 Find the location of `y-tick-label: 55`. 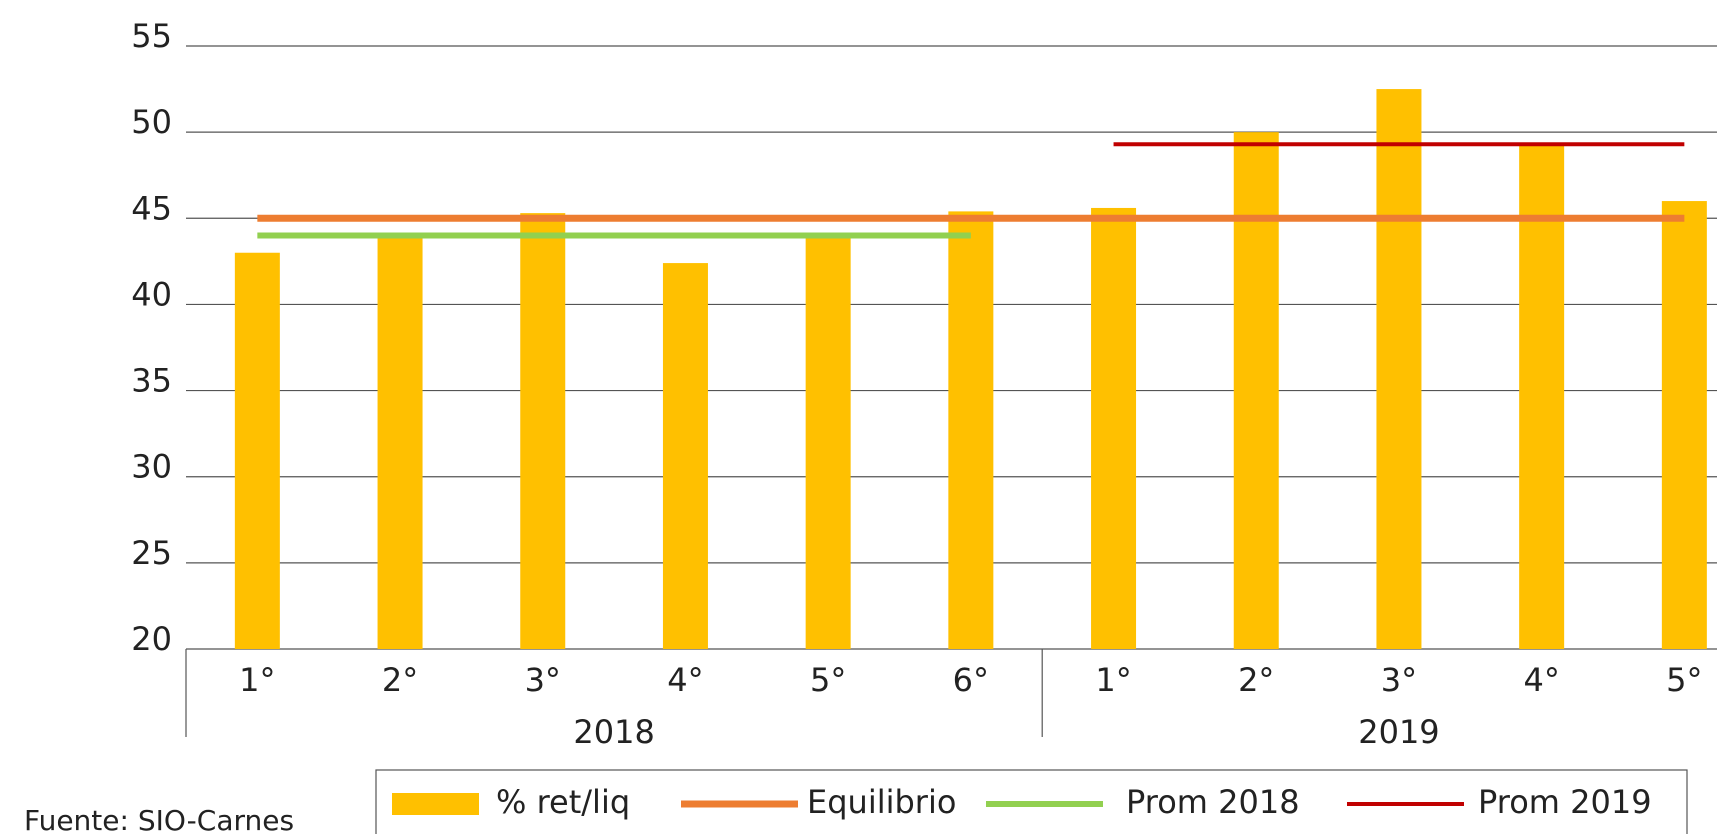

y-tick-label: 55 is located at coordinates (151, 36).